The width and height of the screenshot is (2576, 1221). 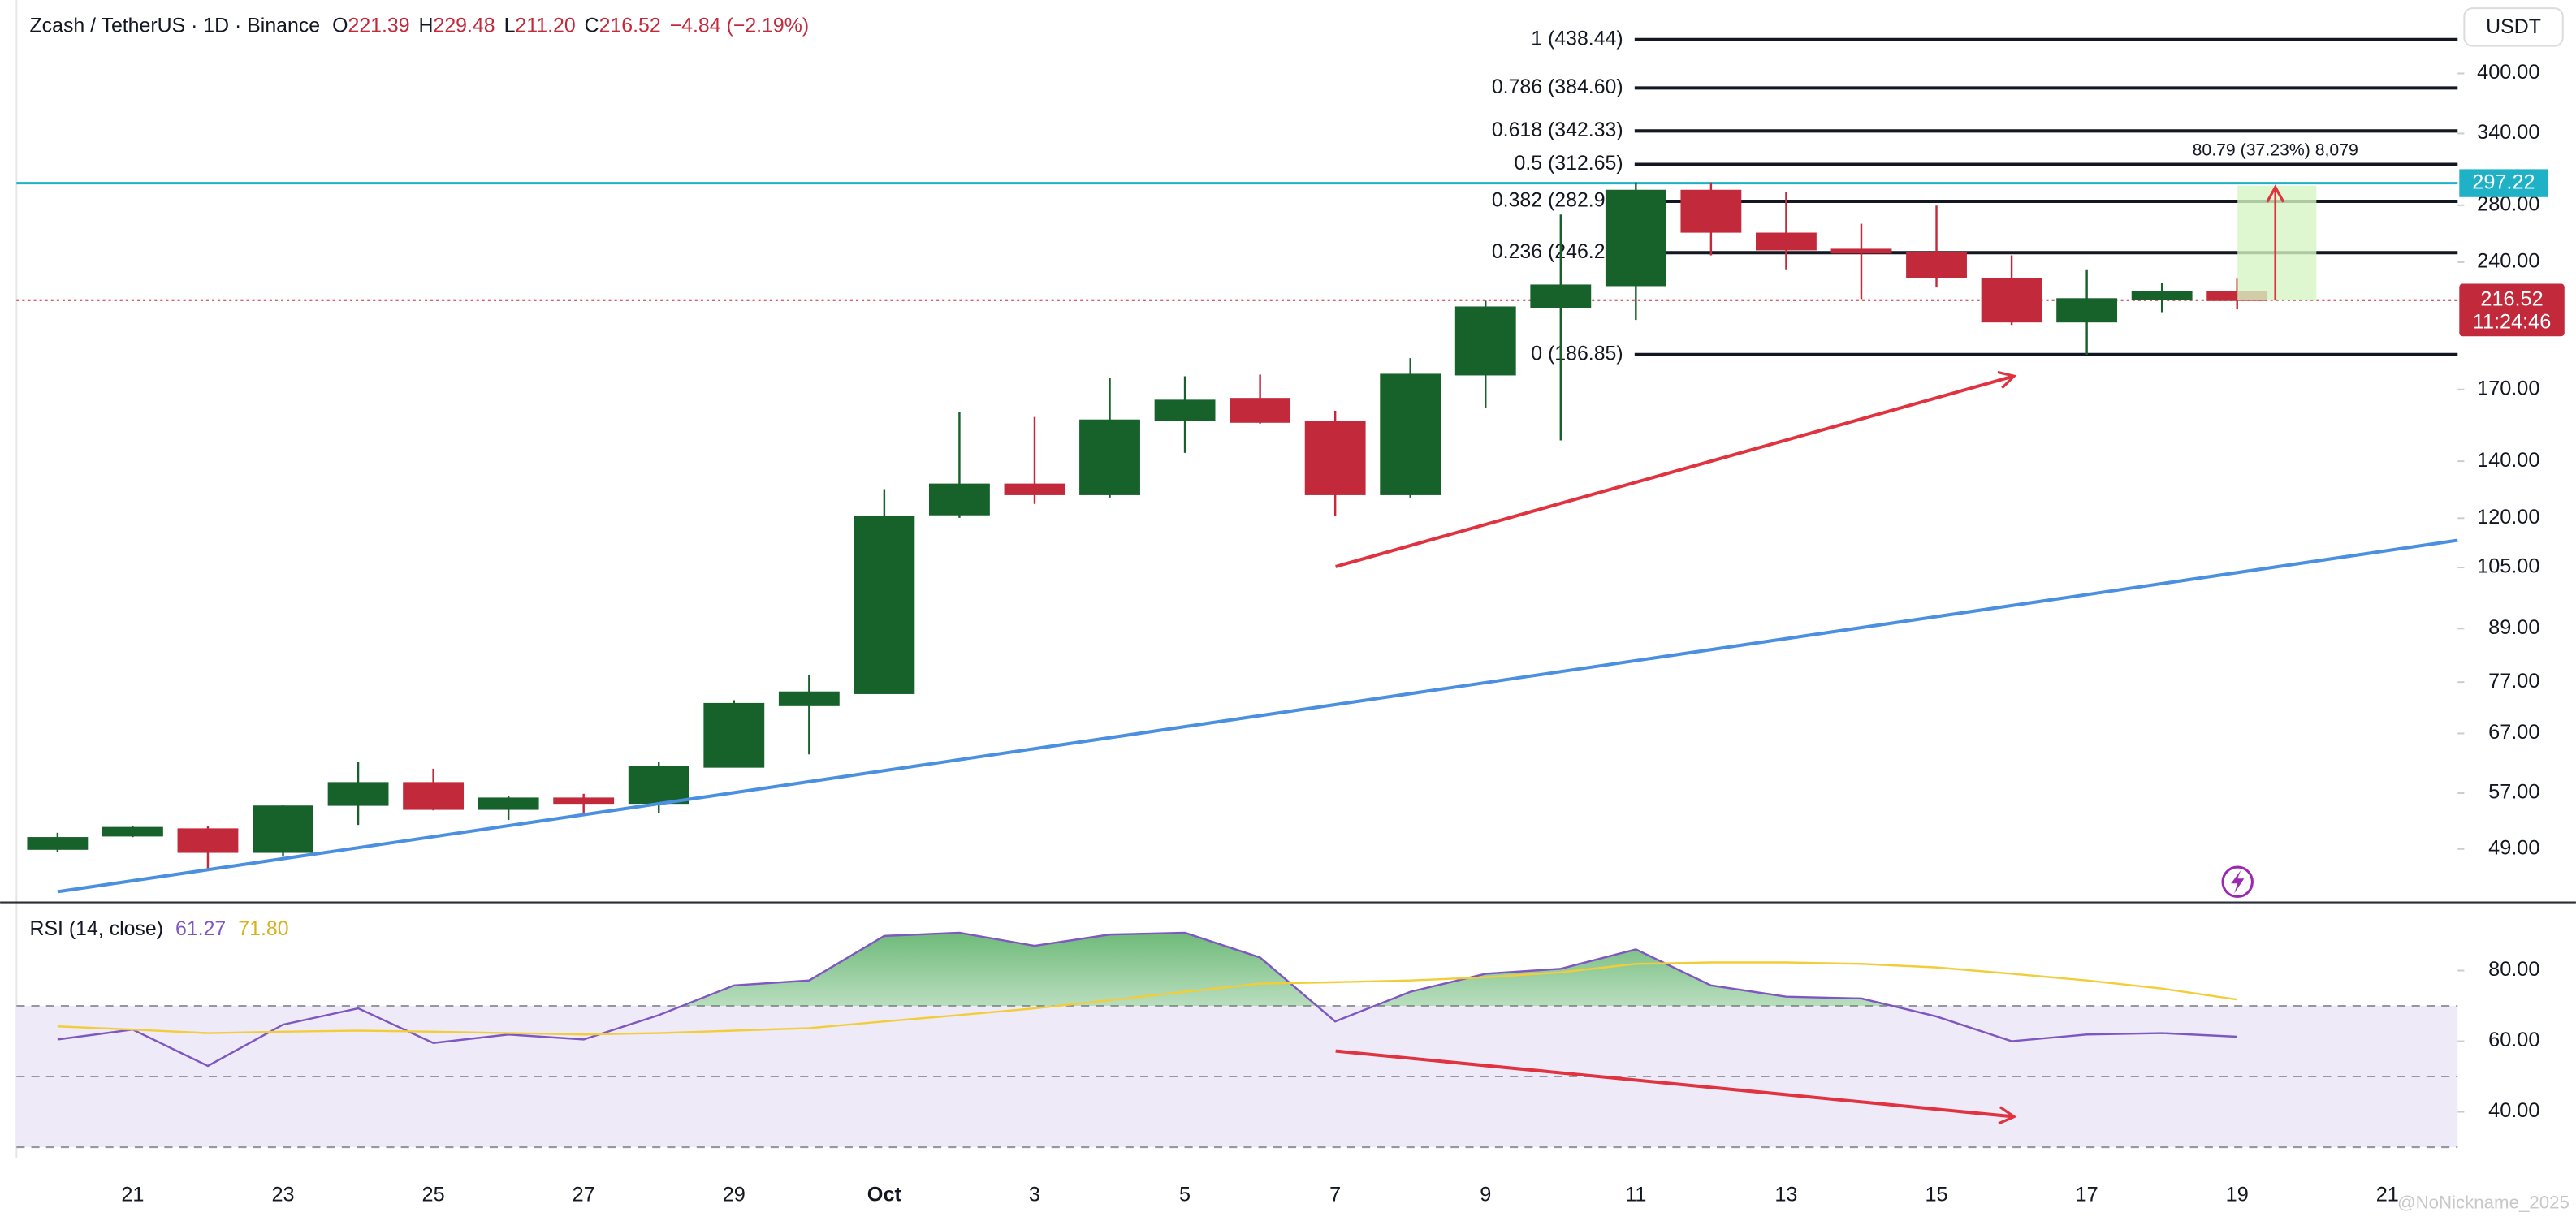 I want to click on measure-label: 80.79 (37.23%) 8,079, so click(x=2276, y=150).